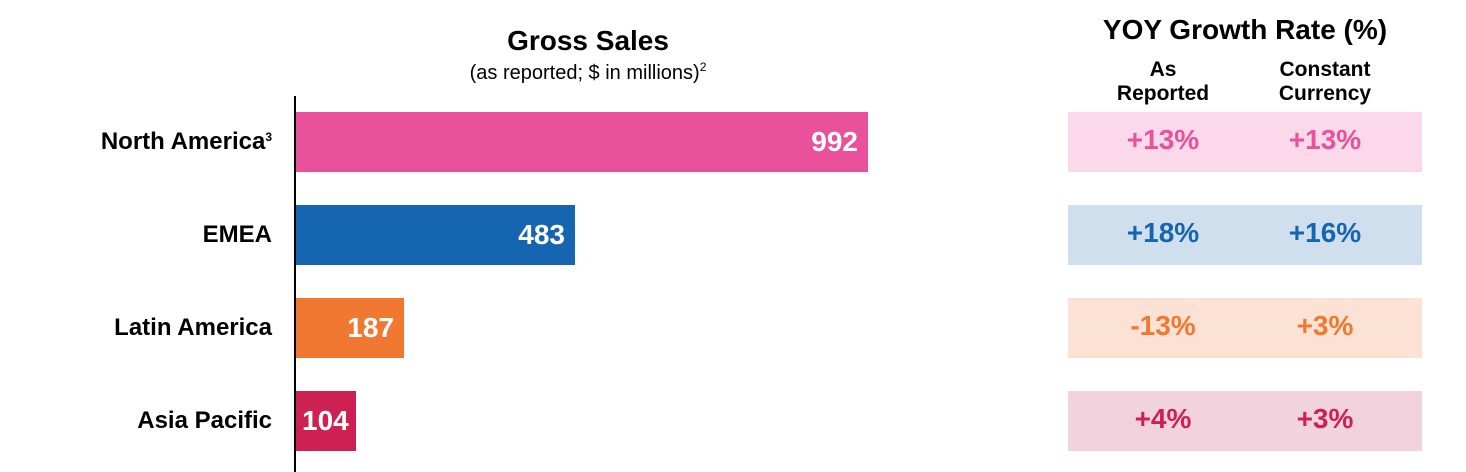 This screenshot has height=472, width=1466. I want to click on growth-as-reported-value: +4%, so click(1163, 418).